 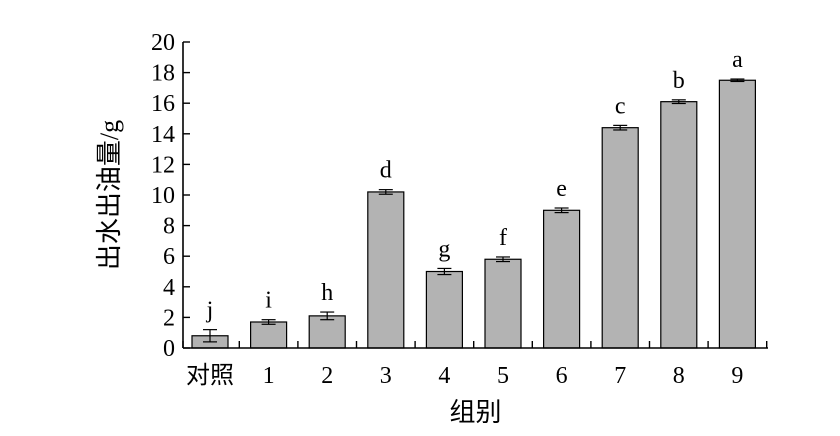 What do you see at coordinates (679, 376) in the screenshot?
I see `x-tick-label: 8` at bounding box center [679, 376].